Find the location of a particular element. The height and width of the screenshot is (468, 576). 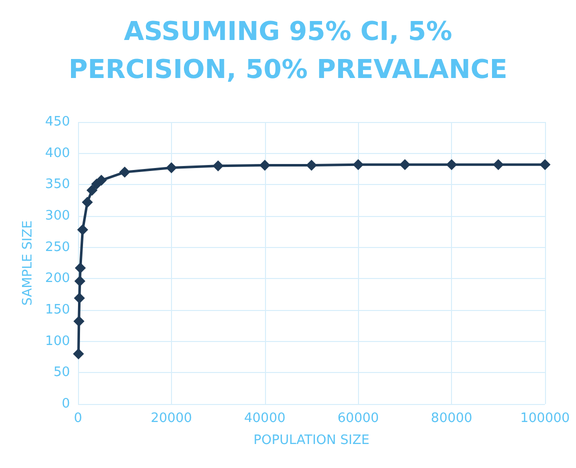

x-tick-label: 0 is located at coordinates (78, 418).